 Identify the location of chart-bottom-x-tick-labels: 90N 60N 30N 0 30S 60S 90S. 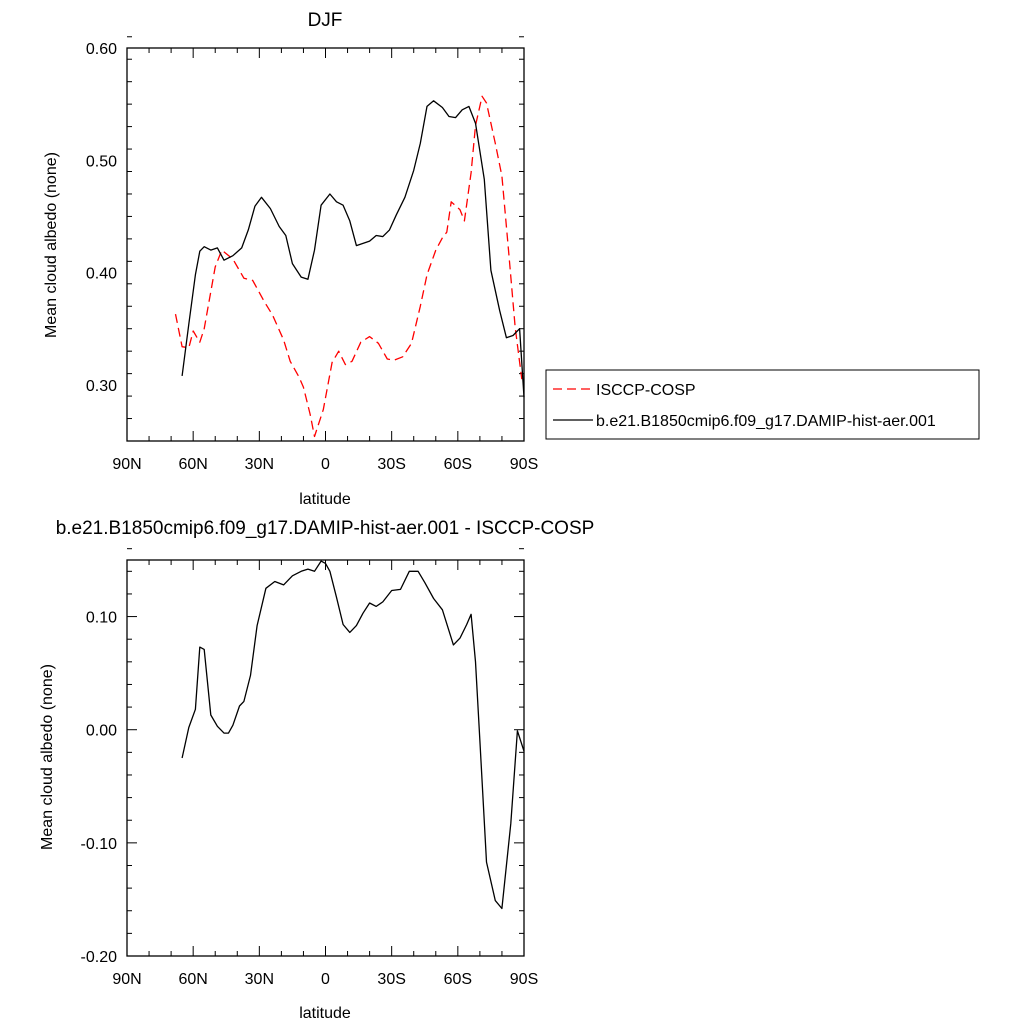
(325, 979).